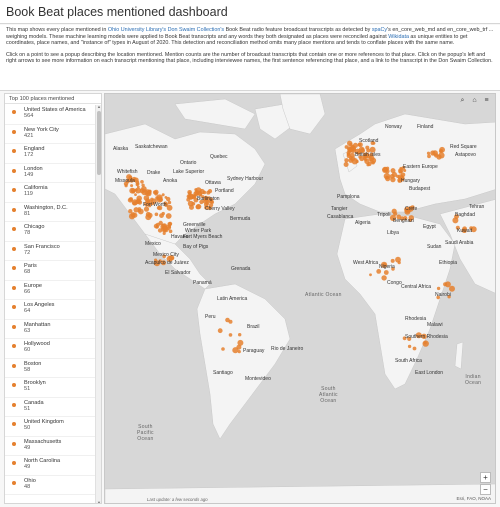 The image size is (500, 507). Describe the element at coordinates (51, 310) in the screenshot. I see `list-item: Los Angeles 64` at that location.